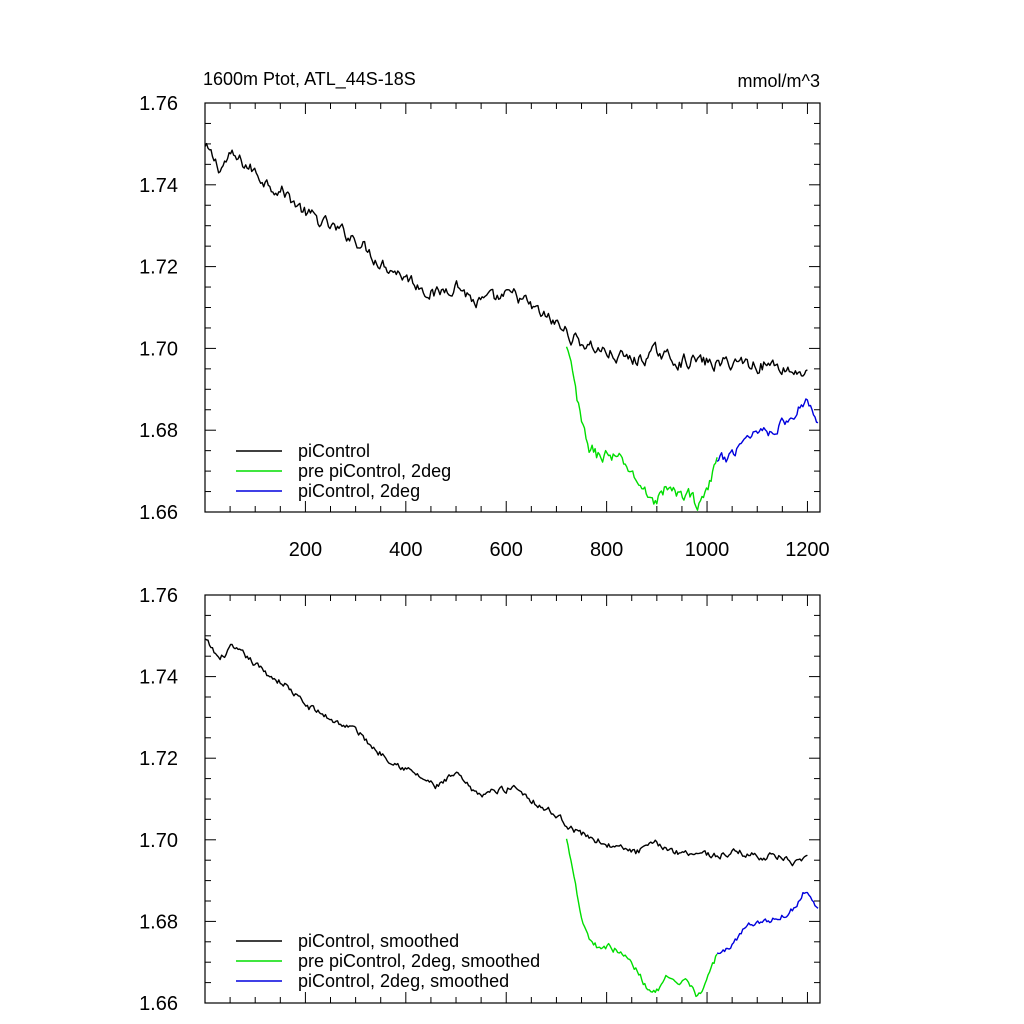 The width and height of the screenshot is (1024, 1024). Describe the element at coordinates (309, 79) in the screenshot. I see `chart-title: 1600m Ptot, ATL_44S-18S` at that location.